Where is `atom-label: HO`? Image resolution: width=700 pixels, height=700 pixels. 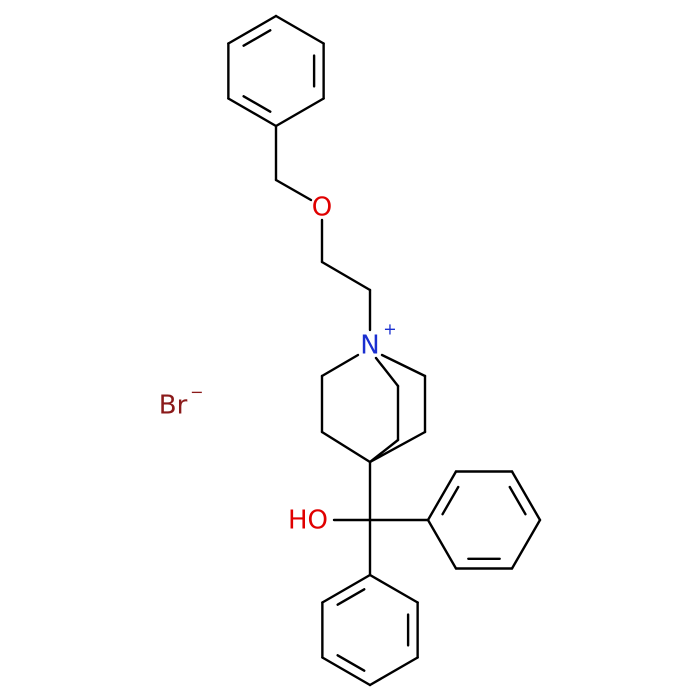 atom-label: HO is located at coordinates (308, 521).